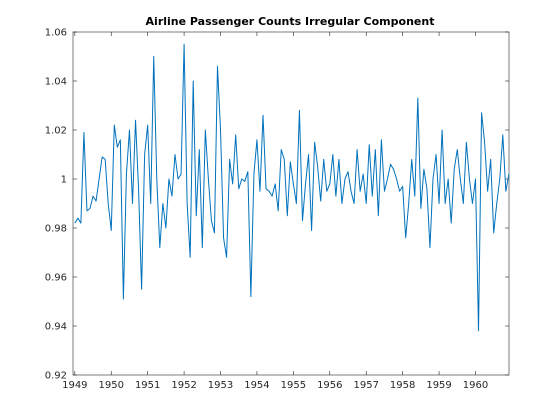 This screenshot has width=560, height=420. I want to click on x-tick-label: 1953, so click(220, 385).